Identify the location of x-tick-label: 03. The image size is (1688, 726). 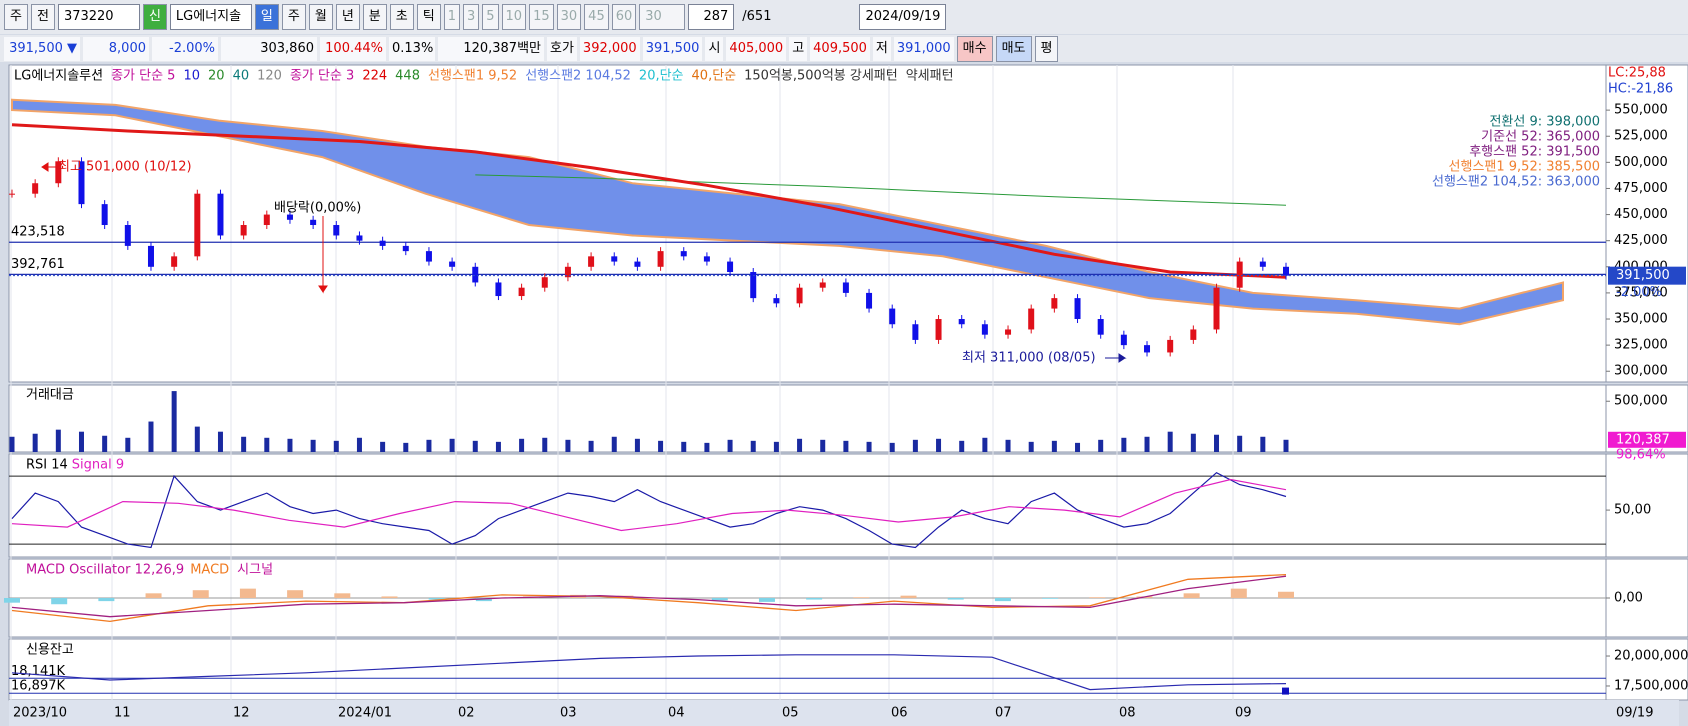
(568, 713).